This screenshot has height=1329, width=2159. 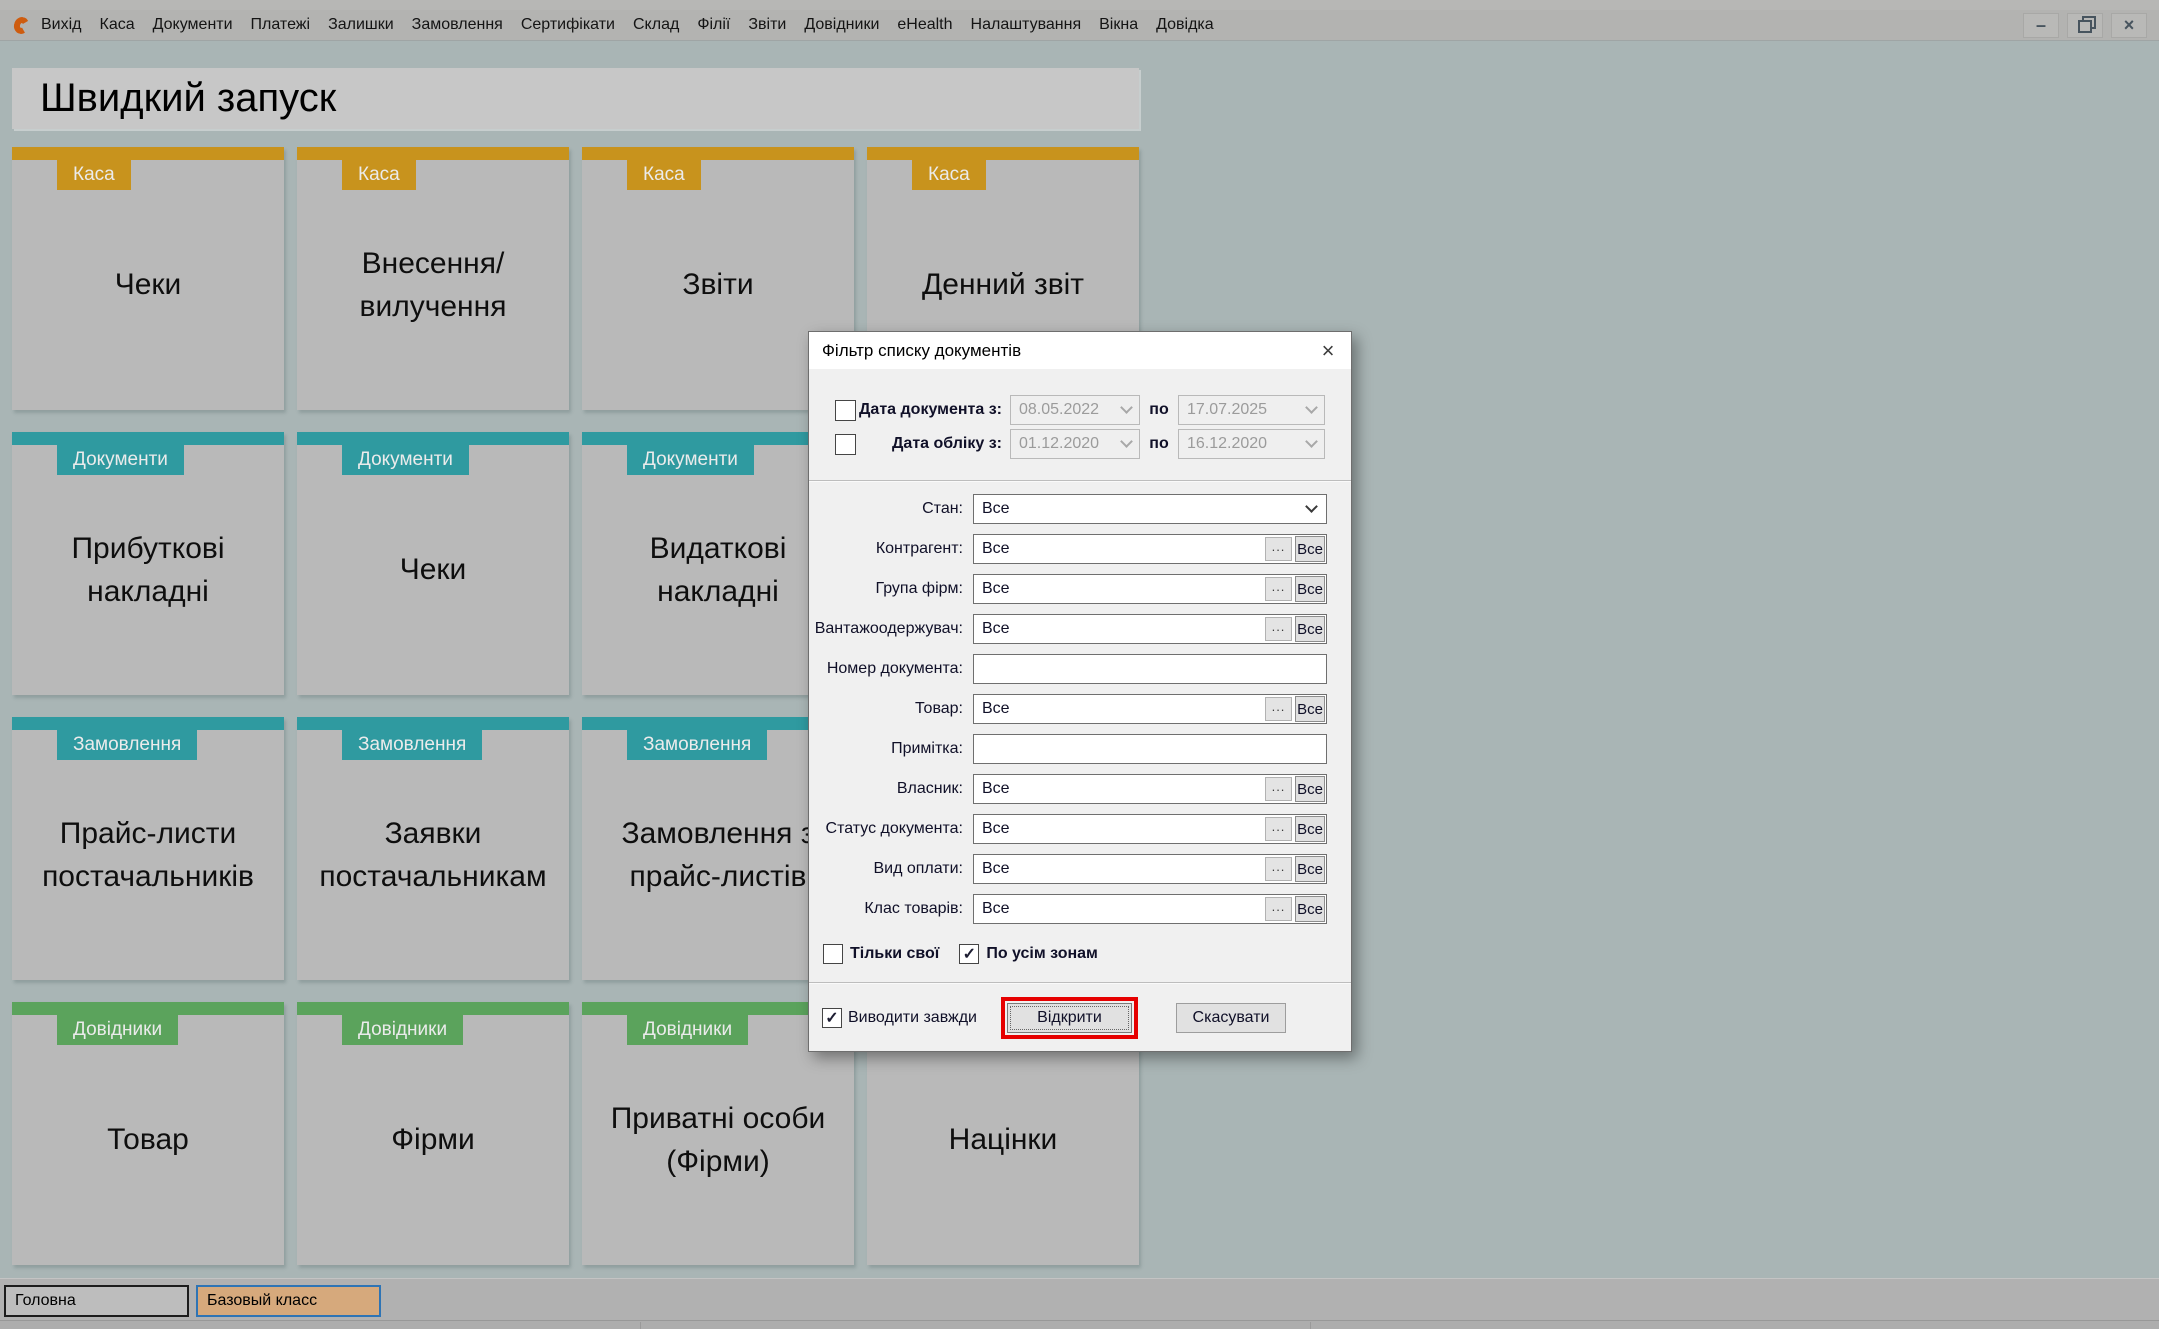 What do you see at coordinates (1251, 444) in the screenshot?
I see `date-to-picker: 16.12.2020` at bounding box center [1251, 444].